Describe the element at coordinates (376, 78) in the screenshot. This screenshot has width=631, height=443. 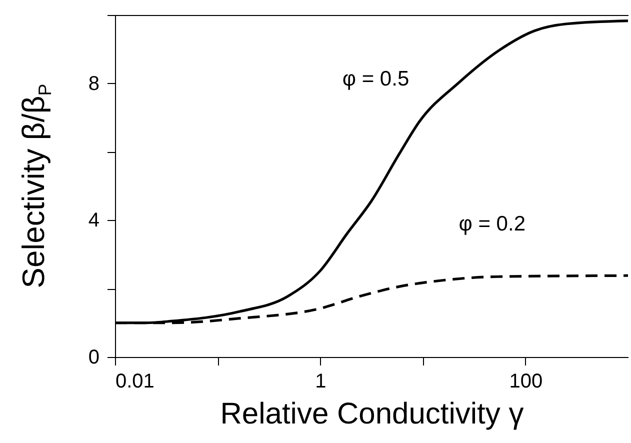
I see `series-label: φ = 0.5` at that location.